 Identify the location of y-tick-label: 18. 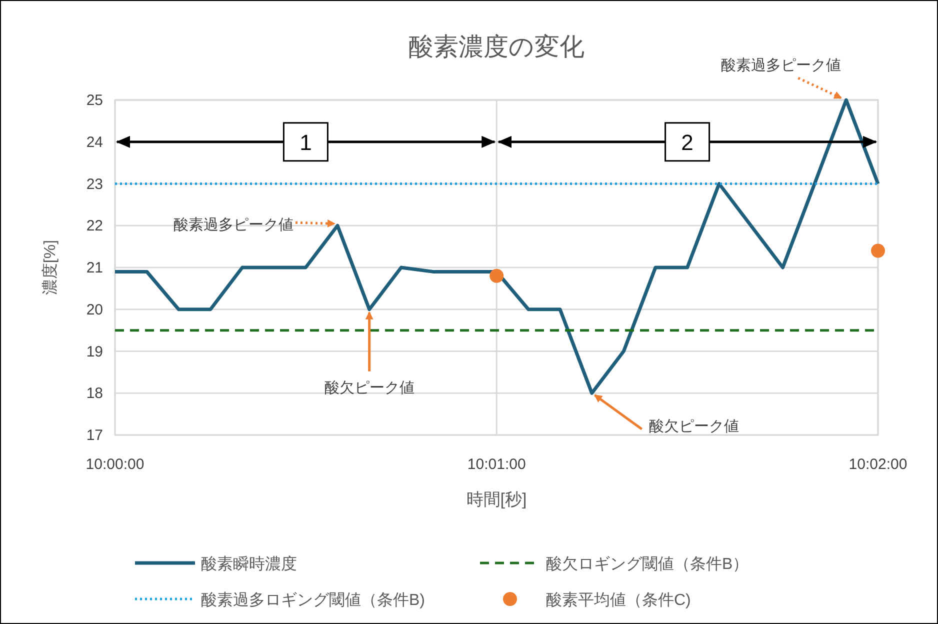
(94, 393).